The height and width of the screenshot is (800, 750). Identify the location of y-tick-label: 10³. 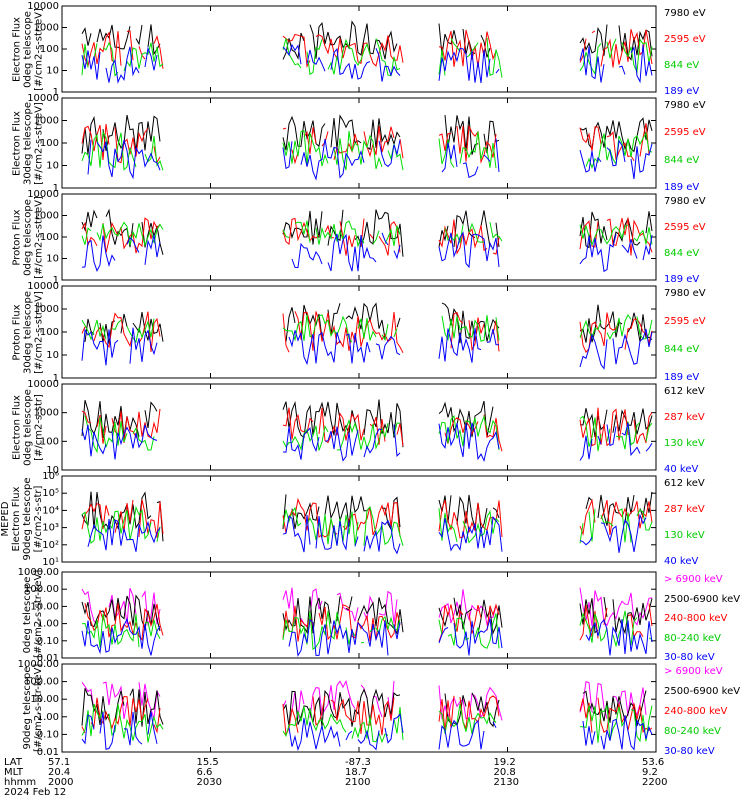
(50, 528).